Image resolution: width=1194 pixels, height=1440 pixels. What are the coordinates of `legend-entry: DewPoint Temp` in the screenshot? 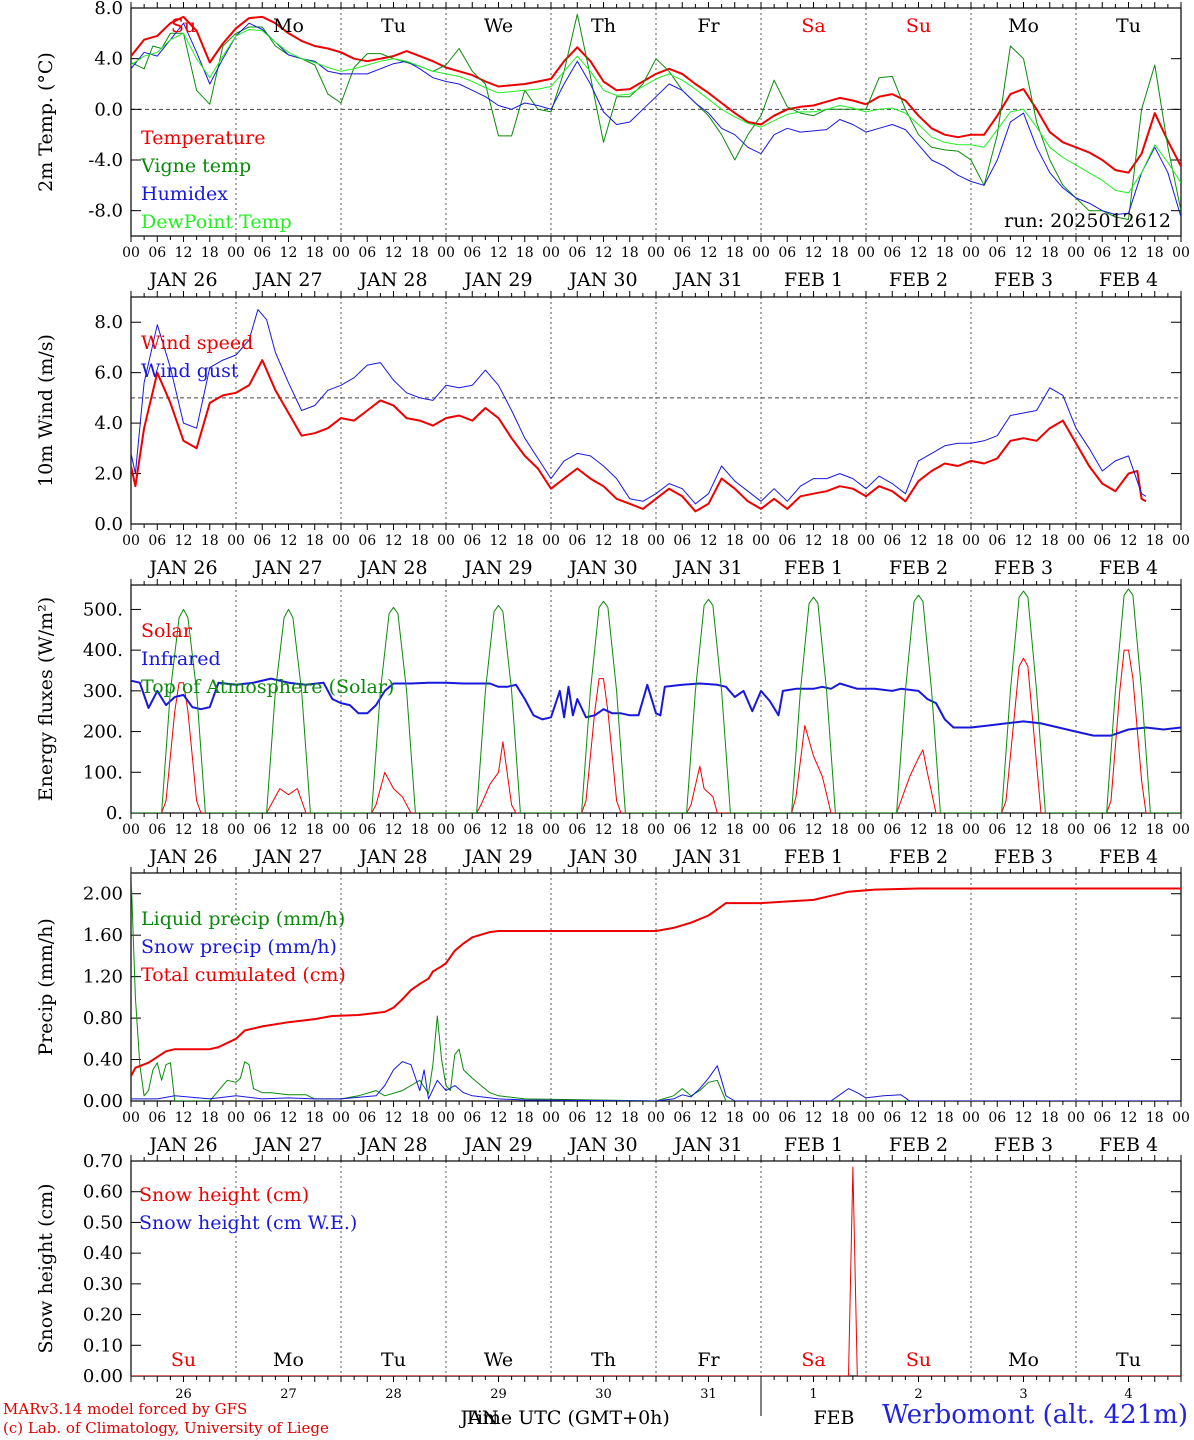 It's located at (216, 222).